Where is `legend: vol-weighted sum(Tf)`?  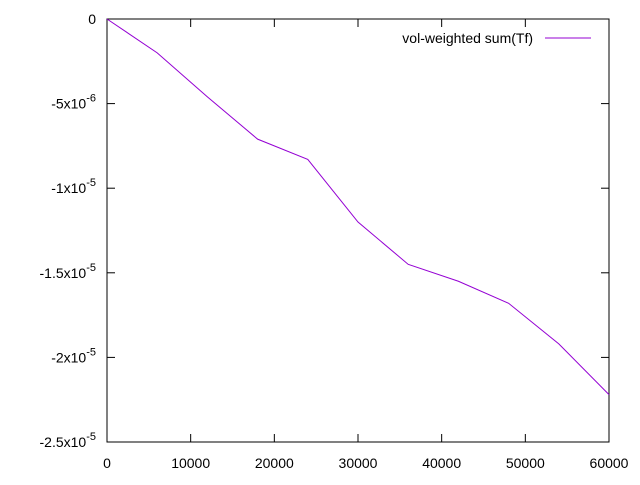 legend: vol-weighted sum(Tf) is located at coordinates (496, 38).